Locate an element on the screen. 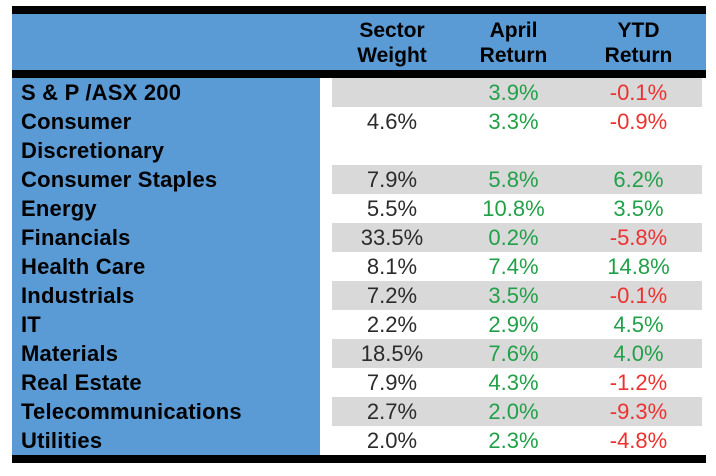 This screenshot has height=476, width=716. ytd-return-value: 4.0% is located at coordinates (638, 353).